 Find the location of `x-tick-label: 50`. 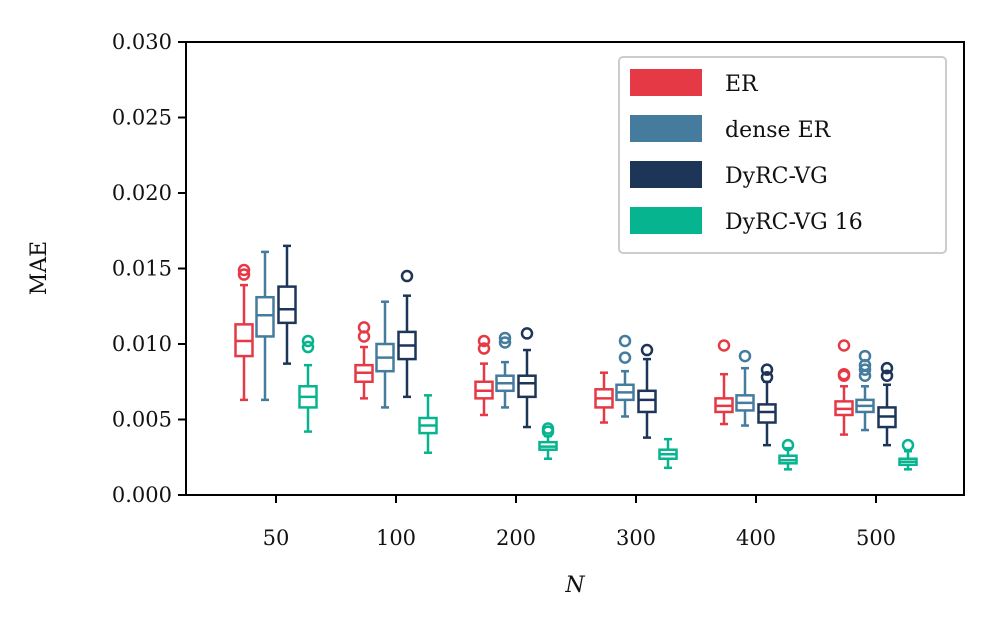

x-tick-label: 50 is located at coordinates (276, 538).